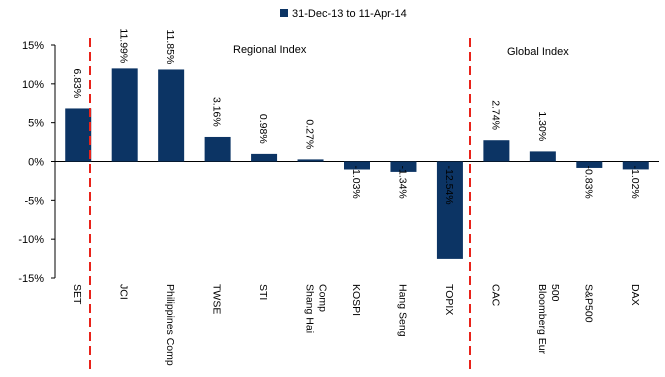  I want to click on value-label: -1.02%, so click(635, 182).